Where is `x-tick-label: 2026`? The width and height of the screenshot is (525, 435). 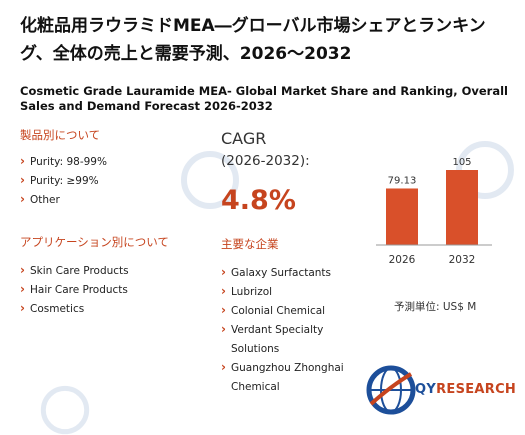 x-tick-label: 2026 is located at coordinates (402, 260).